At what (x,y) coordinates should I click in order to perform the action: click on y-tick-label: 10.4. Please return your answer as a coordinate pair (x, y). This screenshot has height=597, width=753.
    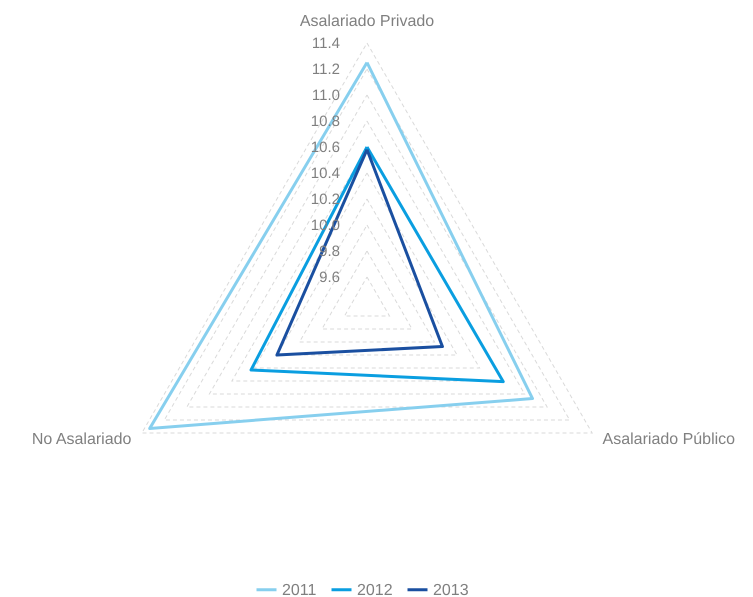
    Looking at the image, I should click on (325, 173).